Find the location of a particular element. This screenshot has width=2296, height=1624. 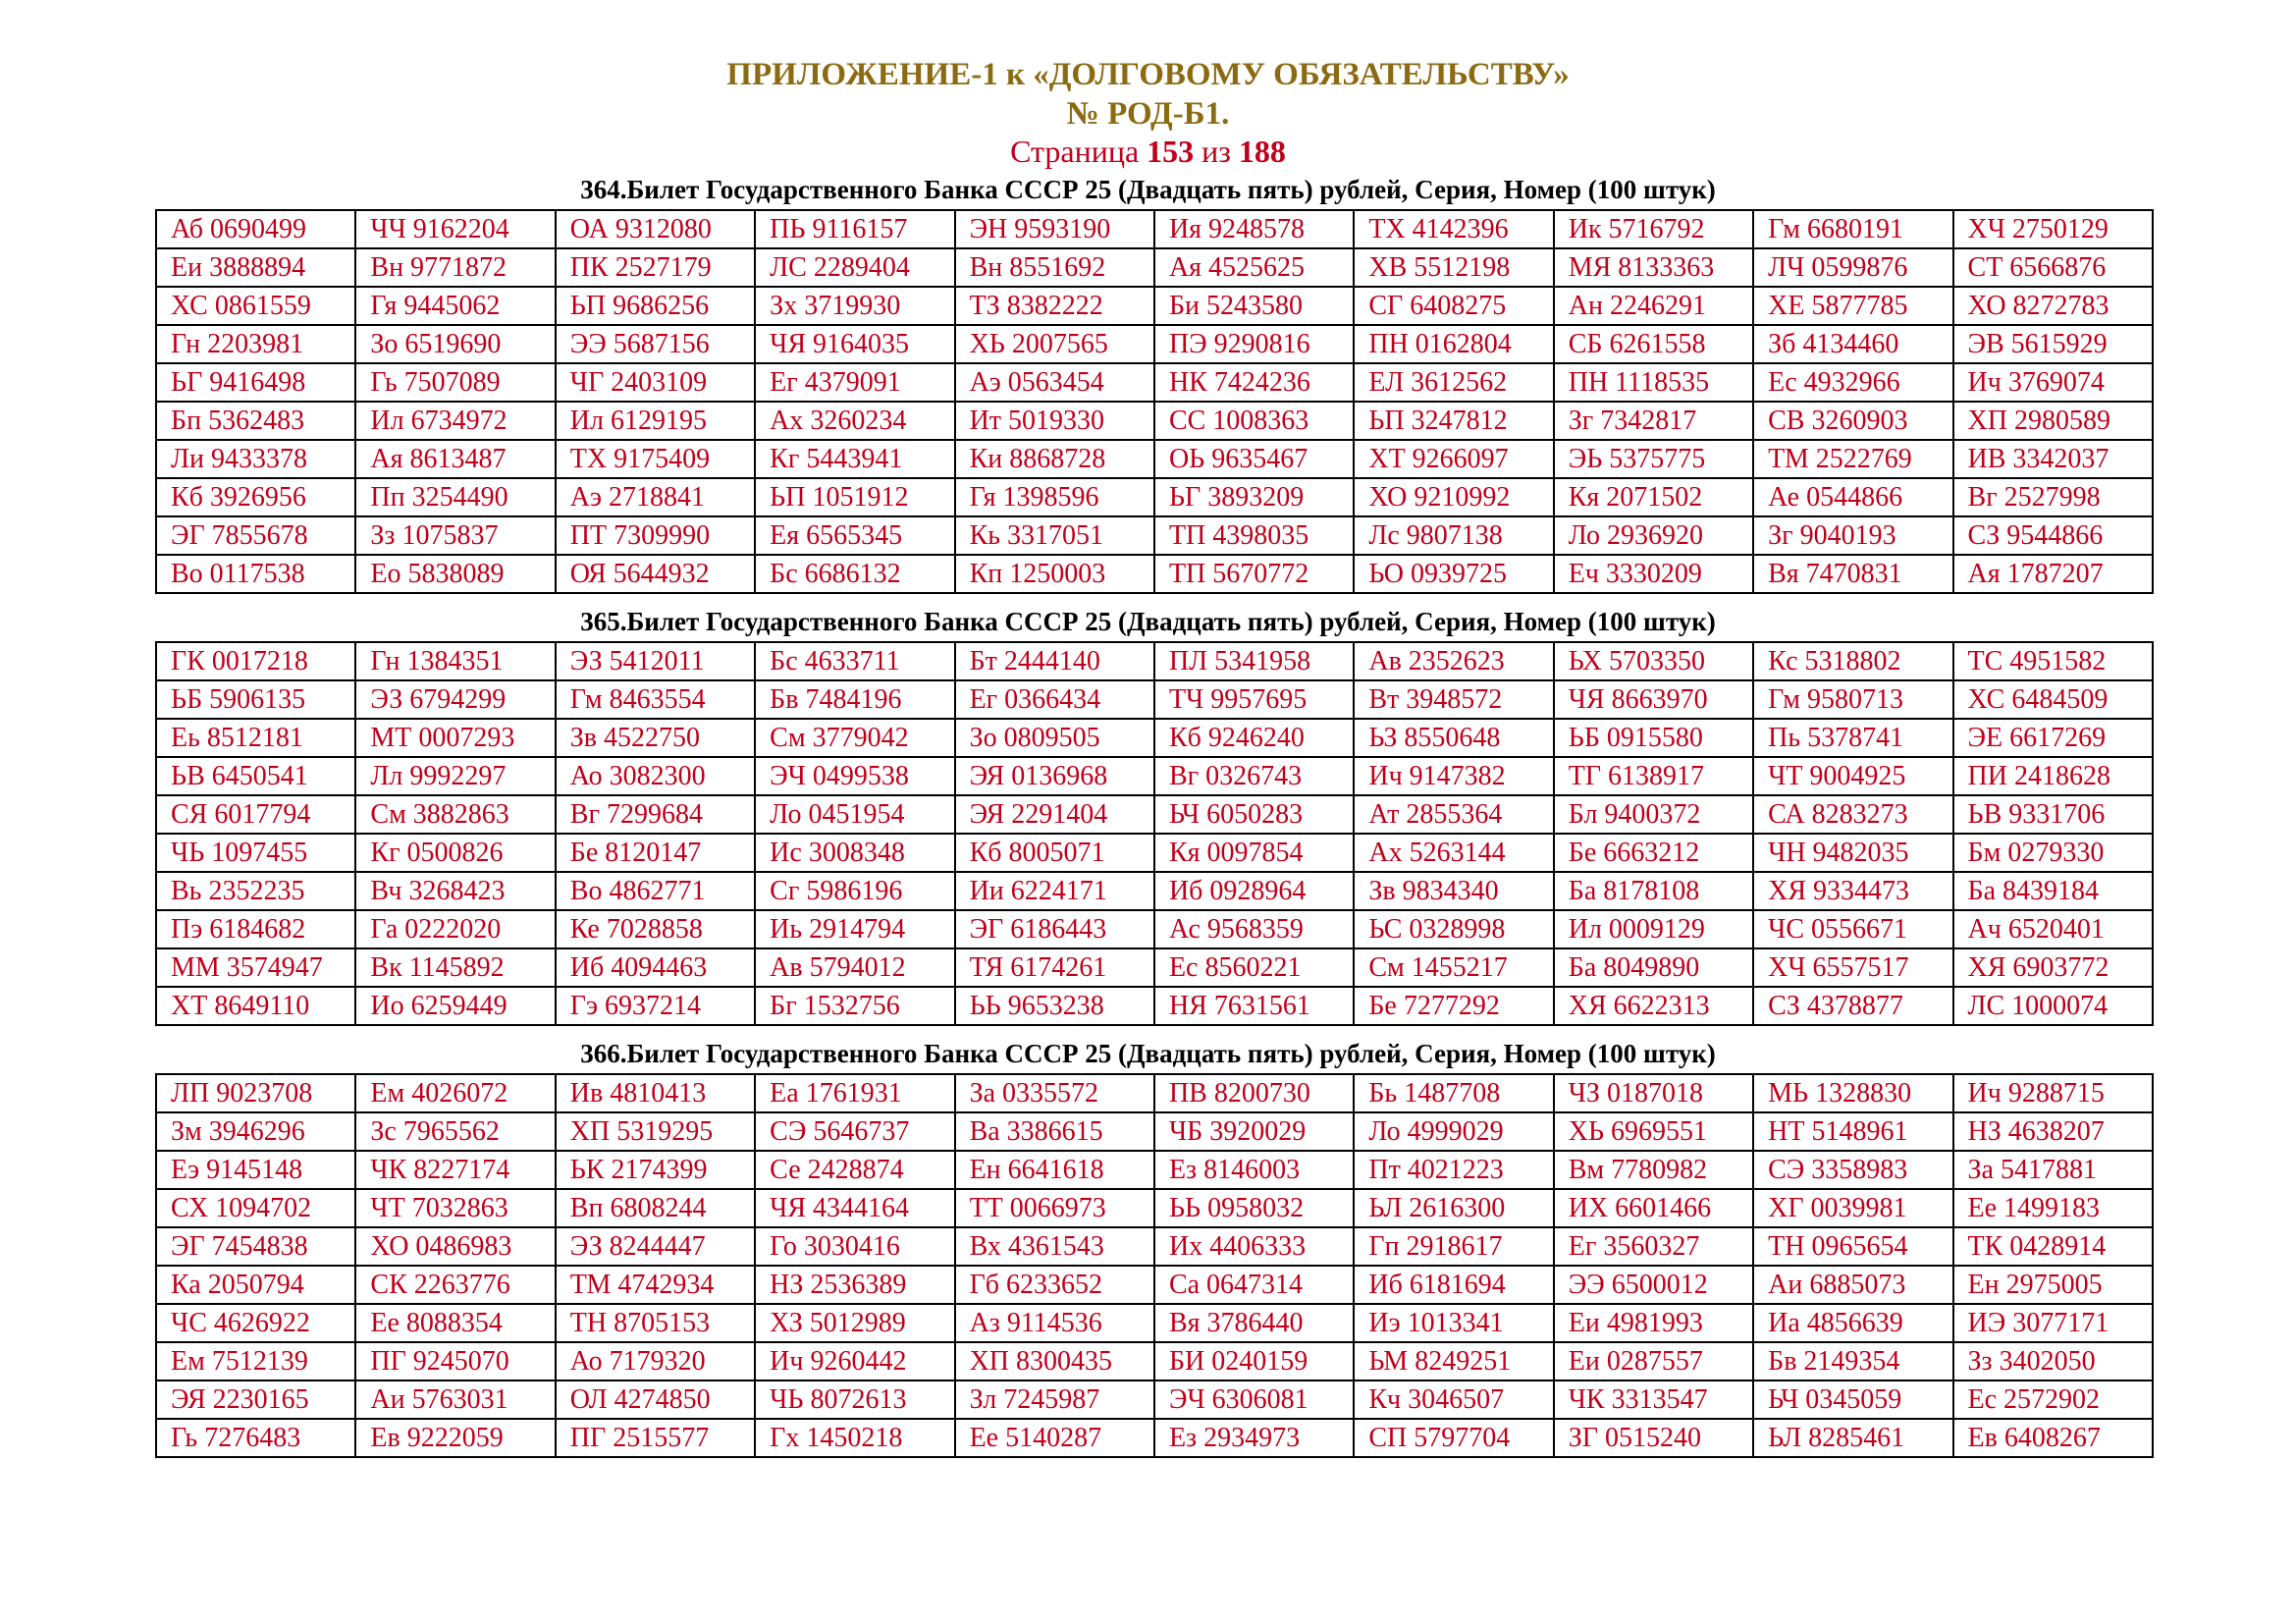

serial-number-cell: Ио 6259449 is located at coordinates (455, 1006).